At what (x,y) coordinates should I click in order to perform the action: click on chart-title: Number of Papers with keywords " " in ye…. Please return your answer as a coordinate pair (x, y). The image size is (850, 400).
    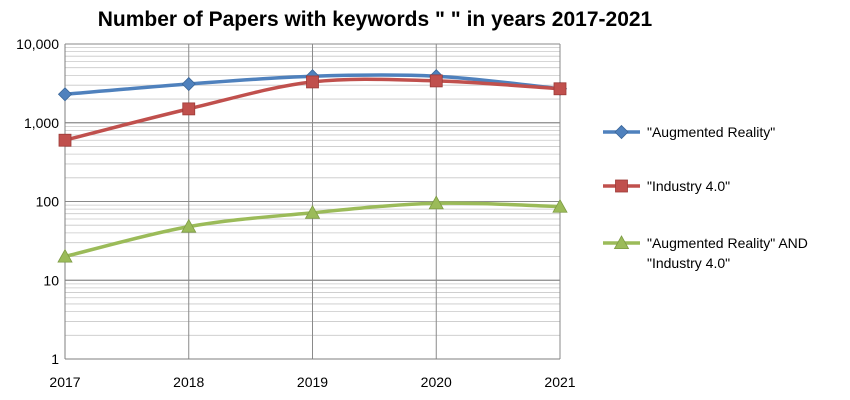
    Looking at the image, I should click on (375, 19).